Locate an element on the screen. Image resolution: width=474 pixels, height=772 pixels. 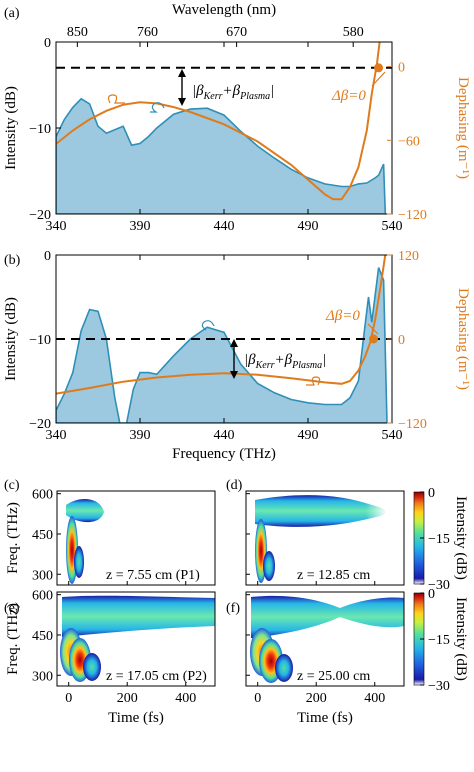
panel-b-phase-match-point is located at coordinates (374, 339).